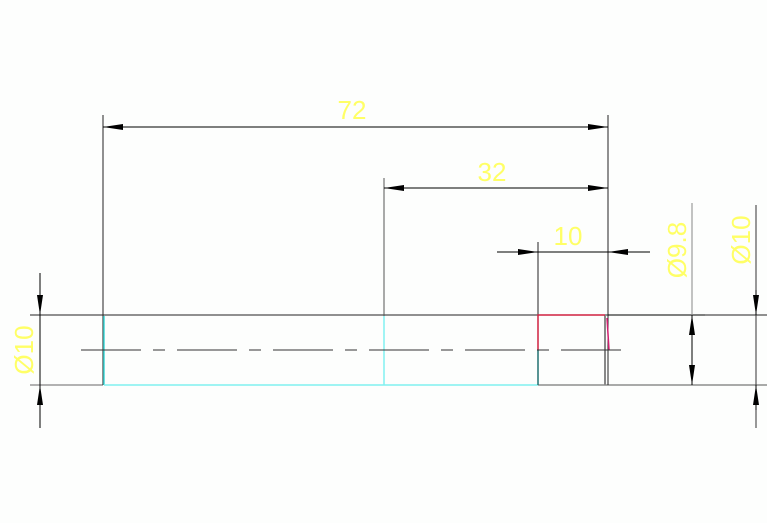  I want to click on dimension-10: 10, so click(573, 238).